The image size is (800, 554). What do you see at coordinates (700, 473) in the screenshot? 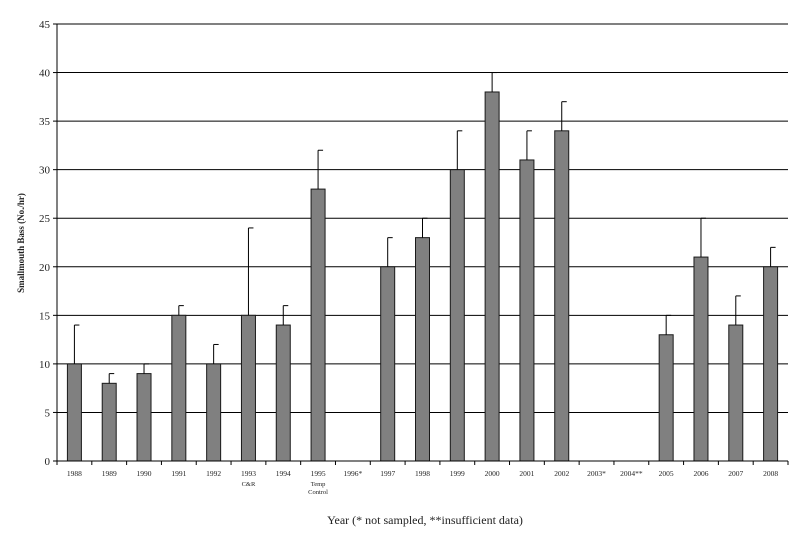
I see `x-tick-label: 2006` at bounding box center [700, 473].